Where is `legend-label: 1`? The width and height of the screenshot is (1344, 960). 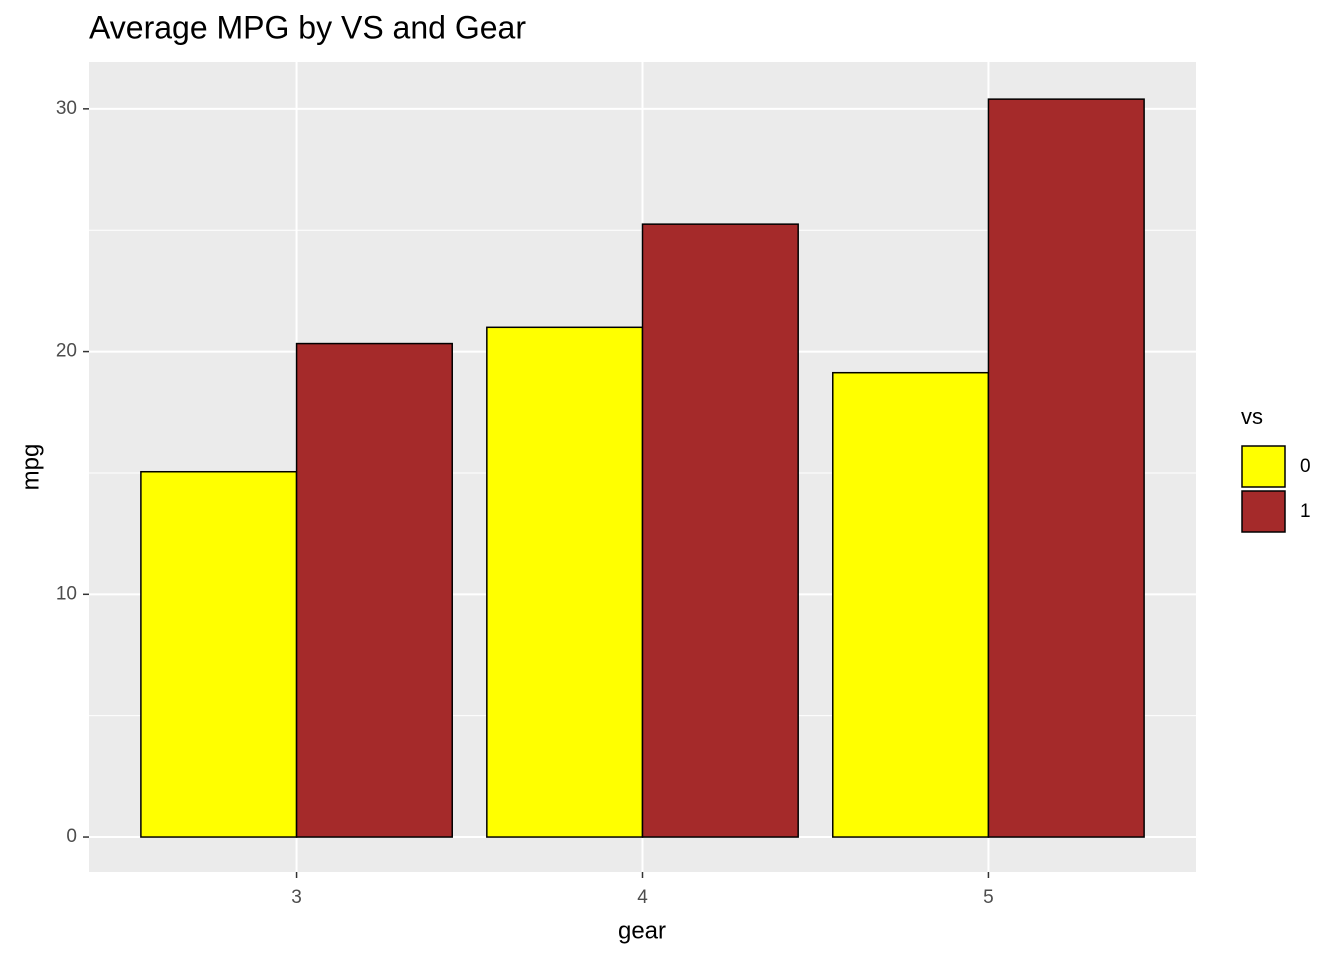
legend-label: 1 is located at coordinates (1305, 511).